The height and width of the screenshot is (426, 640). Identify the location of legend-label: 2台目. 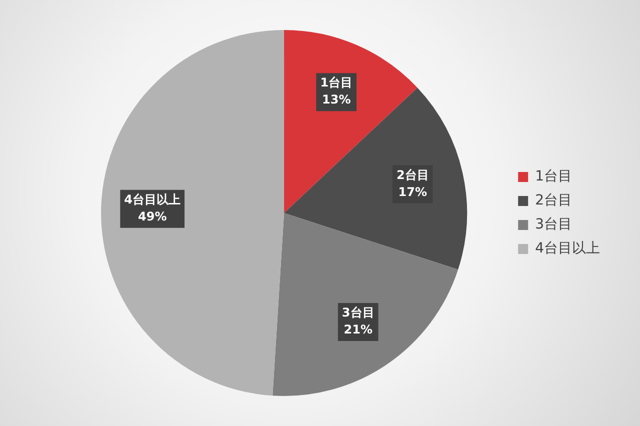
(553, 200).